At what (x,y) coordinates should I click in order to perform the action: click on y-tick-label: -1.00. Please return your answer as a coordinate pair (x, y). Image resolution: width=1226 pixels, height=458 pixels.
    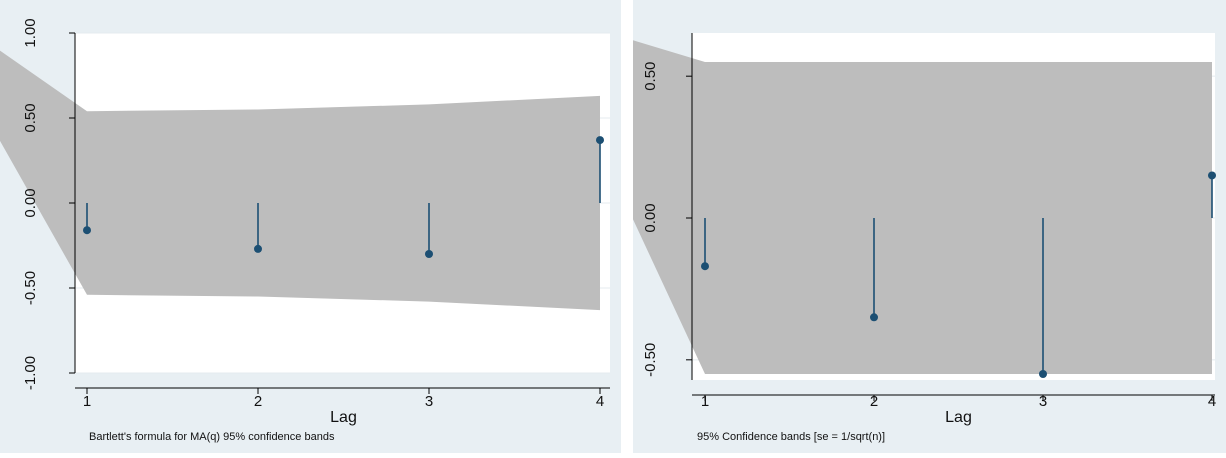
    Looking at the image, I should click on (30, 373).